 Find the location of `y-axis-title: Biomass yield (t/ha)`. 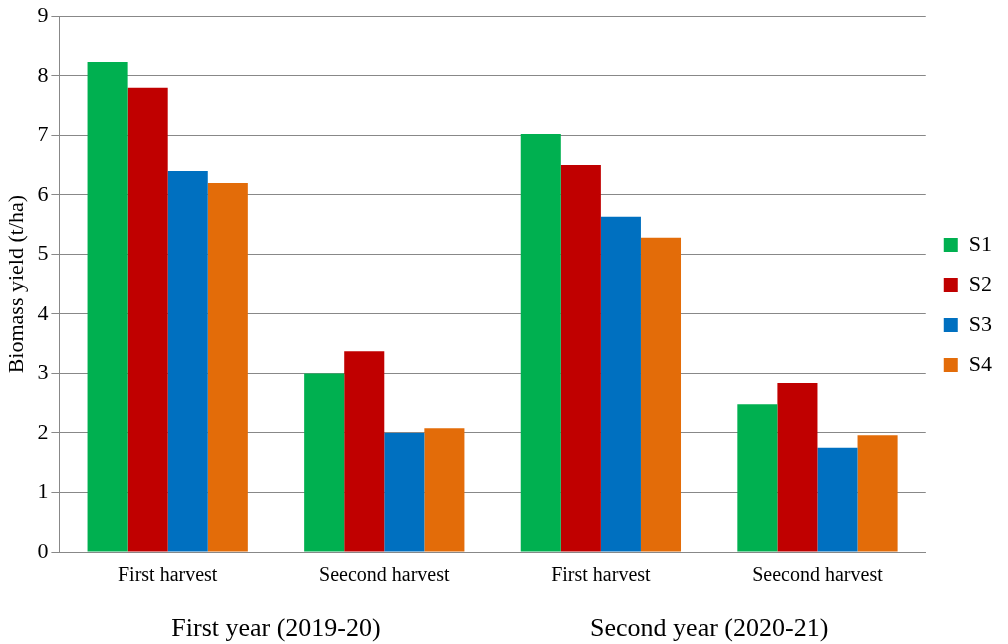

y-axis-title: Biomass yield (t/ha) is located at coordinates (15, 284).